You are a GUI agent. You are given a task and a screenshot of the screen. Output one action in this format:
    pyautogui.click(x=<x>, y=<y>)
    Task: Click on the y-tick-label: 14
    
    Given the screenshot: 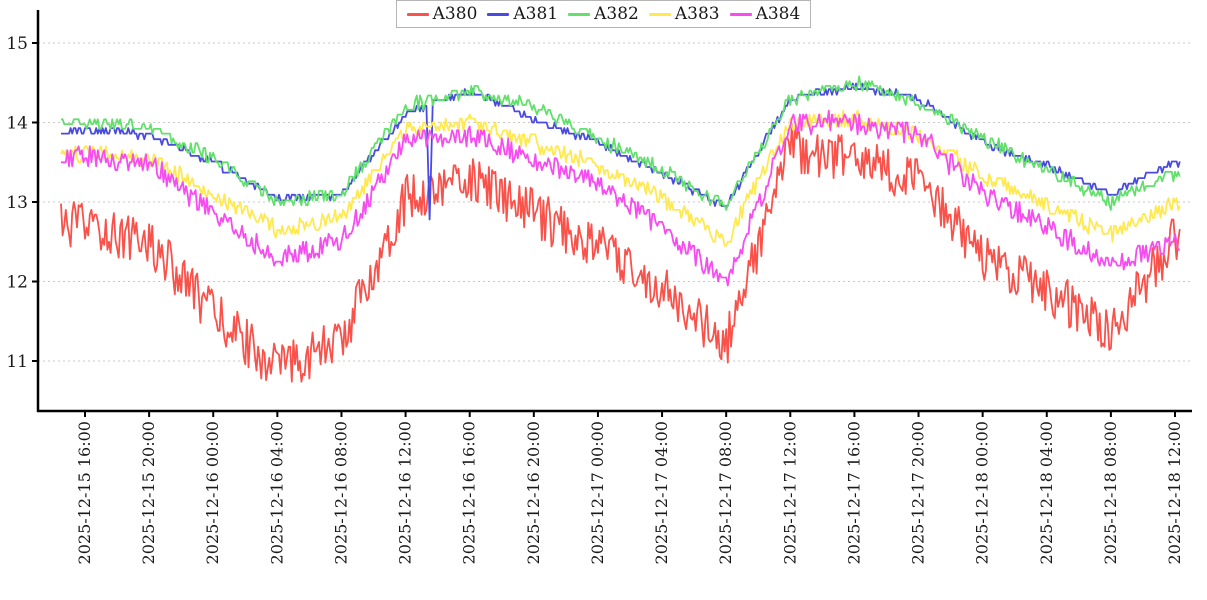 What is the action you would take?
    pyautogui.click(x=17, y=124)
    